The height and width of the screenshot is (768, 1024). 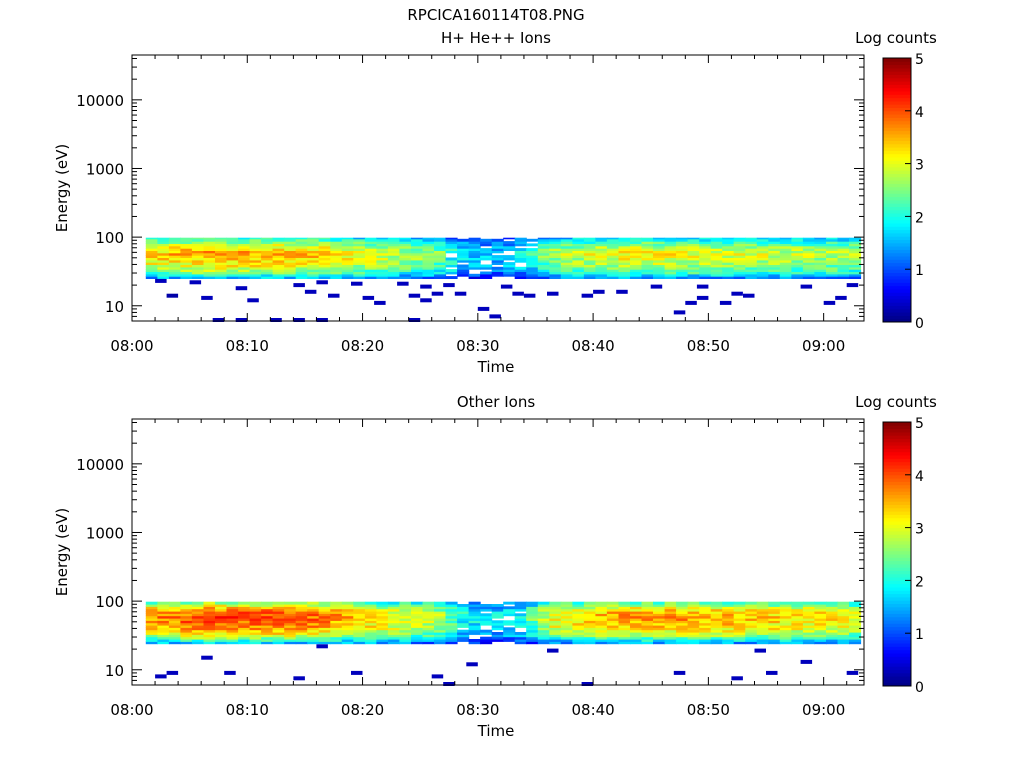 I want to click on x-tick-label: 08:20, so click(x=362, y=346).